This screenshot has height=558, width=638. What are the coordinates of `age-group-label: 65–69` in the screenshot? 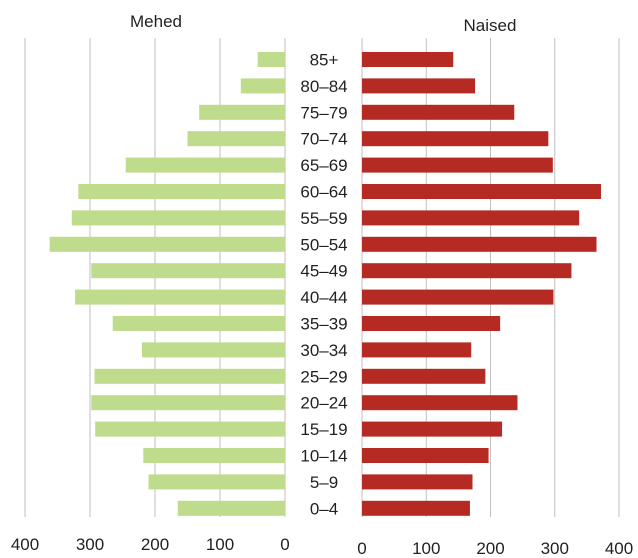 It's located at (323, 165).